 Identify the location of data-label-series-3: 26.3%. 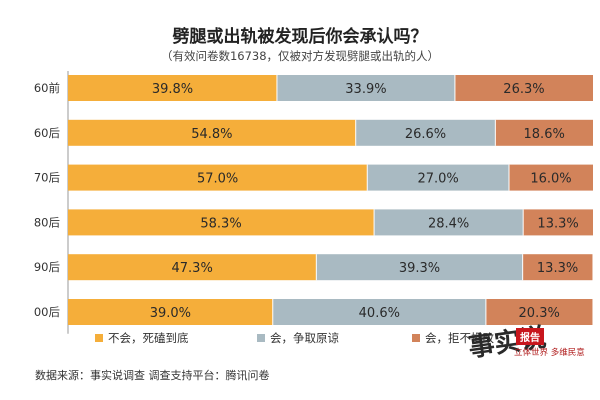
(523, 89).